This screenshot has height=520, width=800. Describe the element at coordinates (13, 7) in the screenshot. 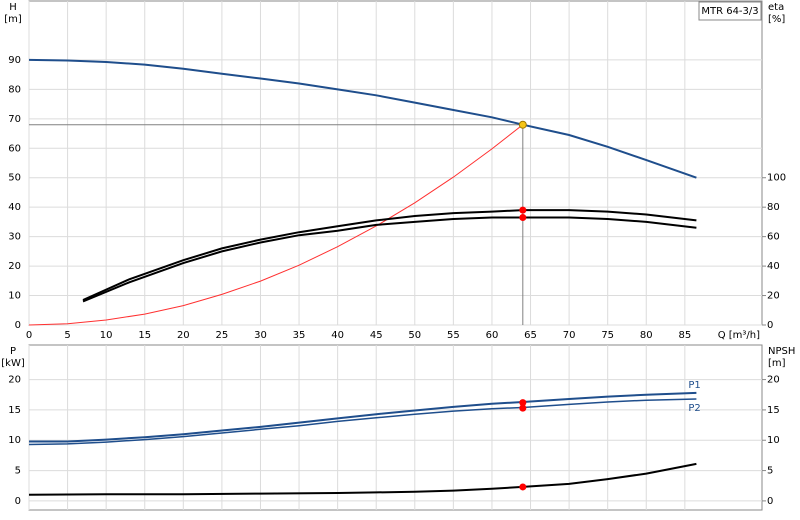

I see `y-axis-label: H` at that location.